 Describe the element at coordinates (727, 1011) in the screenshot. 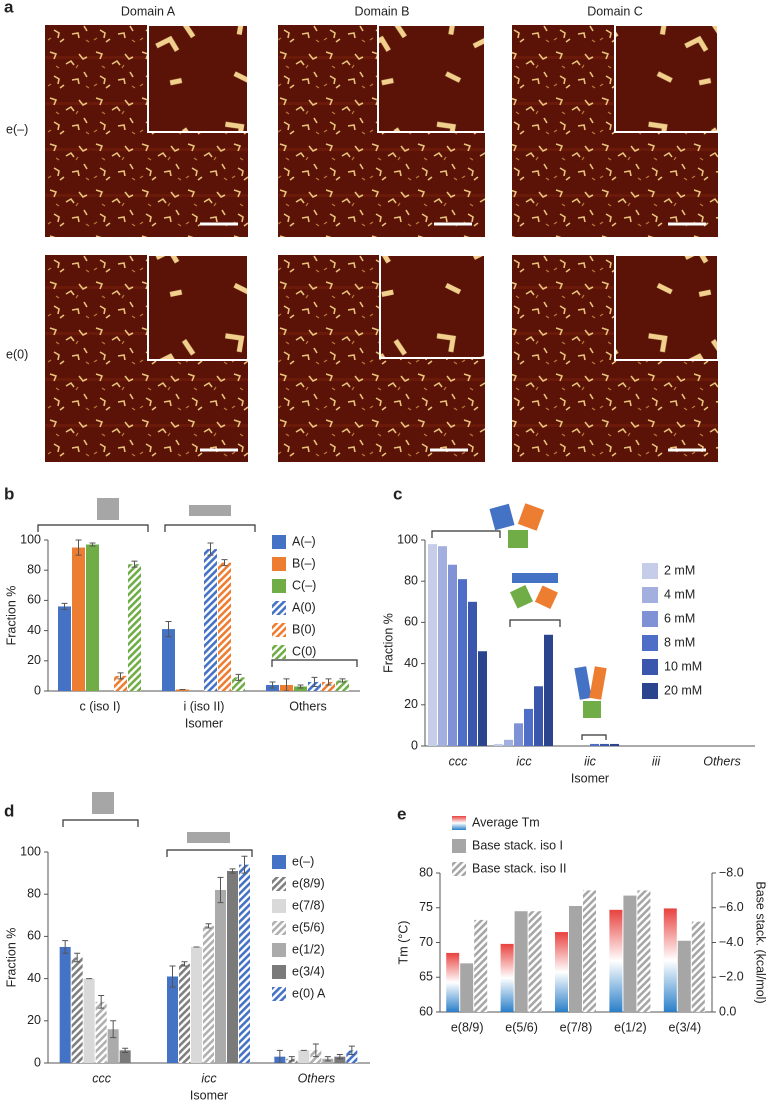

I see `y2-tick-label: 0.0` at that location.